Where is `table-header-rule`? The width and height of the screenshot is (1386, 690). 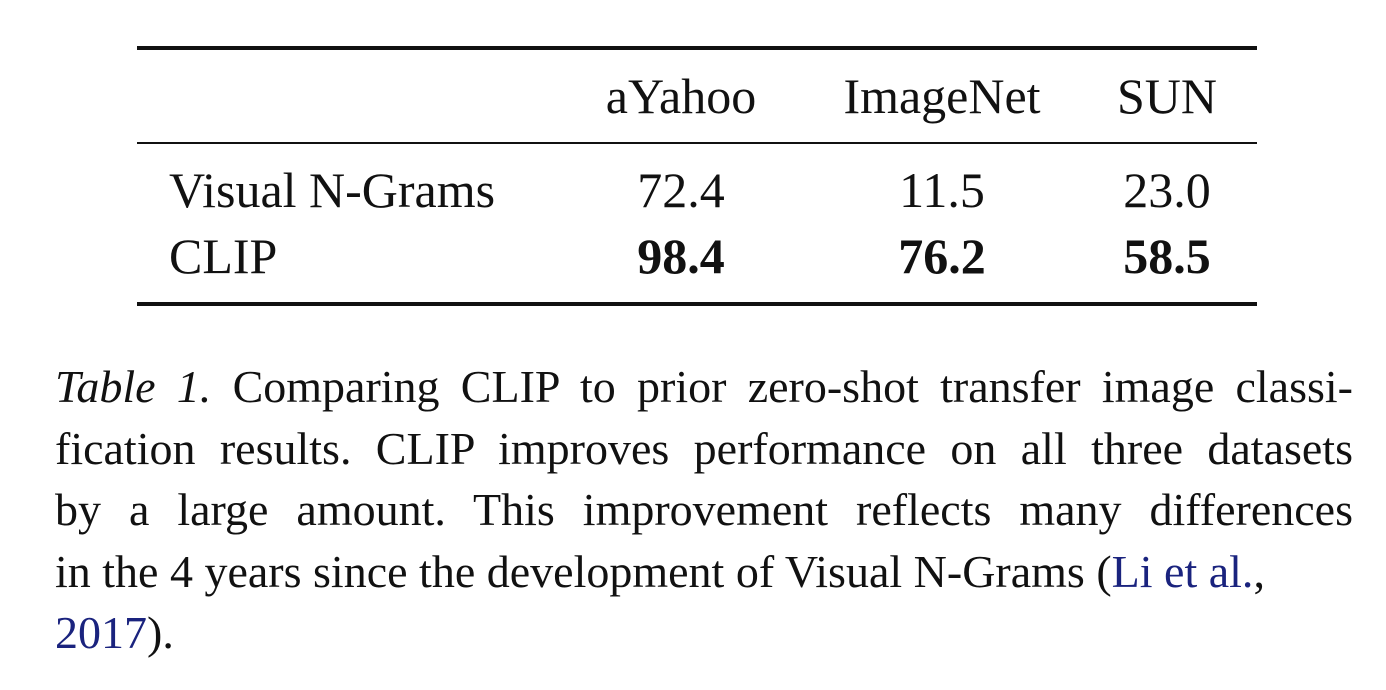
table-header-rule is located at coordinates (697, 143).